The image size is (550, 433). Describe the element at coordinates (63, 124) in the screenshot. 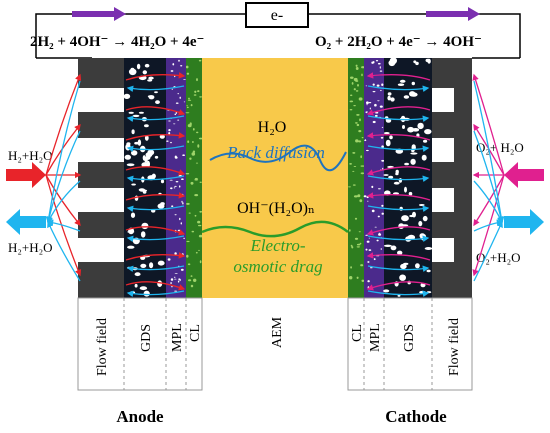

I see `hydrogen-feed-arrow` at that location.